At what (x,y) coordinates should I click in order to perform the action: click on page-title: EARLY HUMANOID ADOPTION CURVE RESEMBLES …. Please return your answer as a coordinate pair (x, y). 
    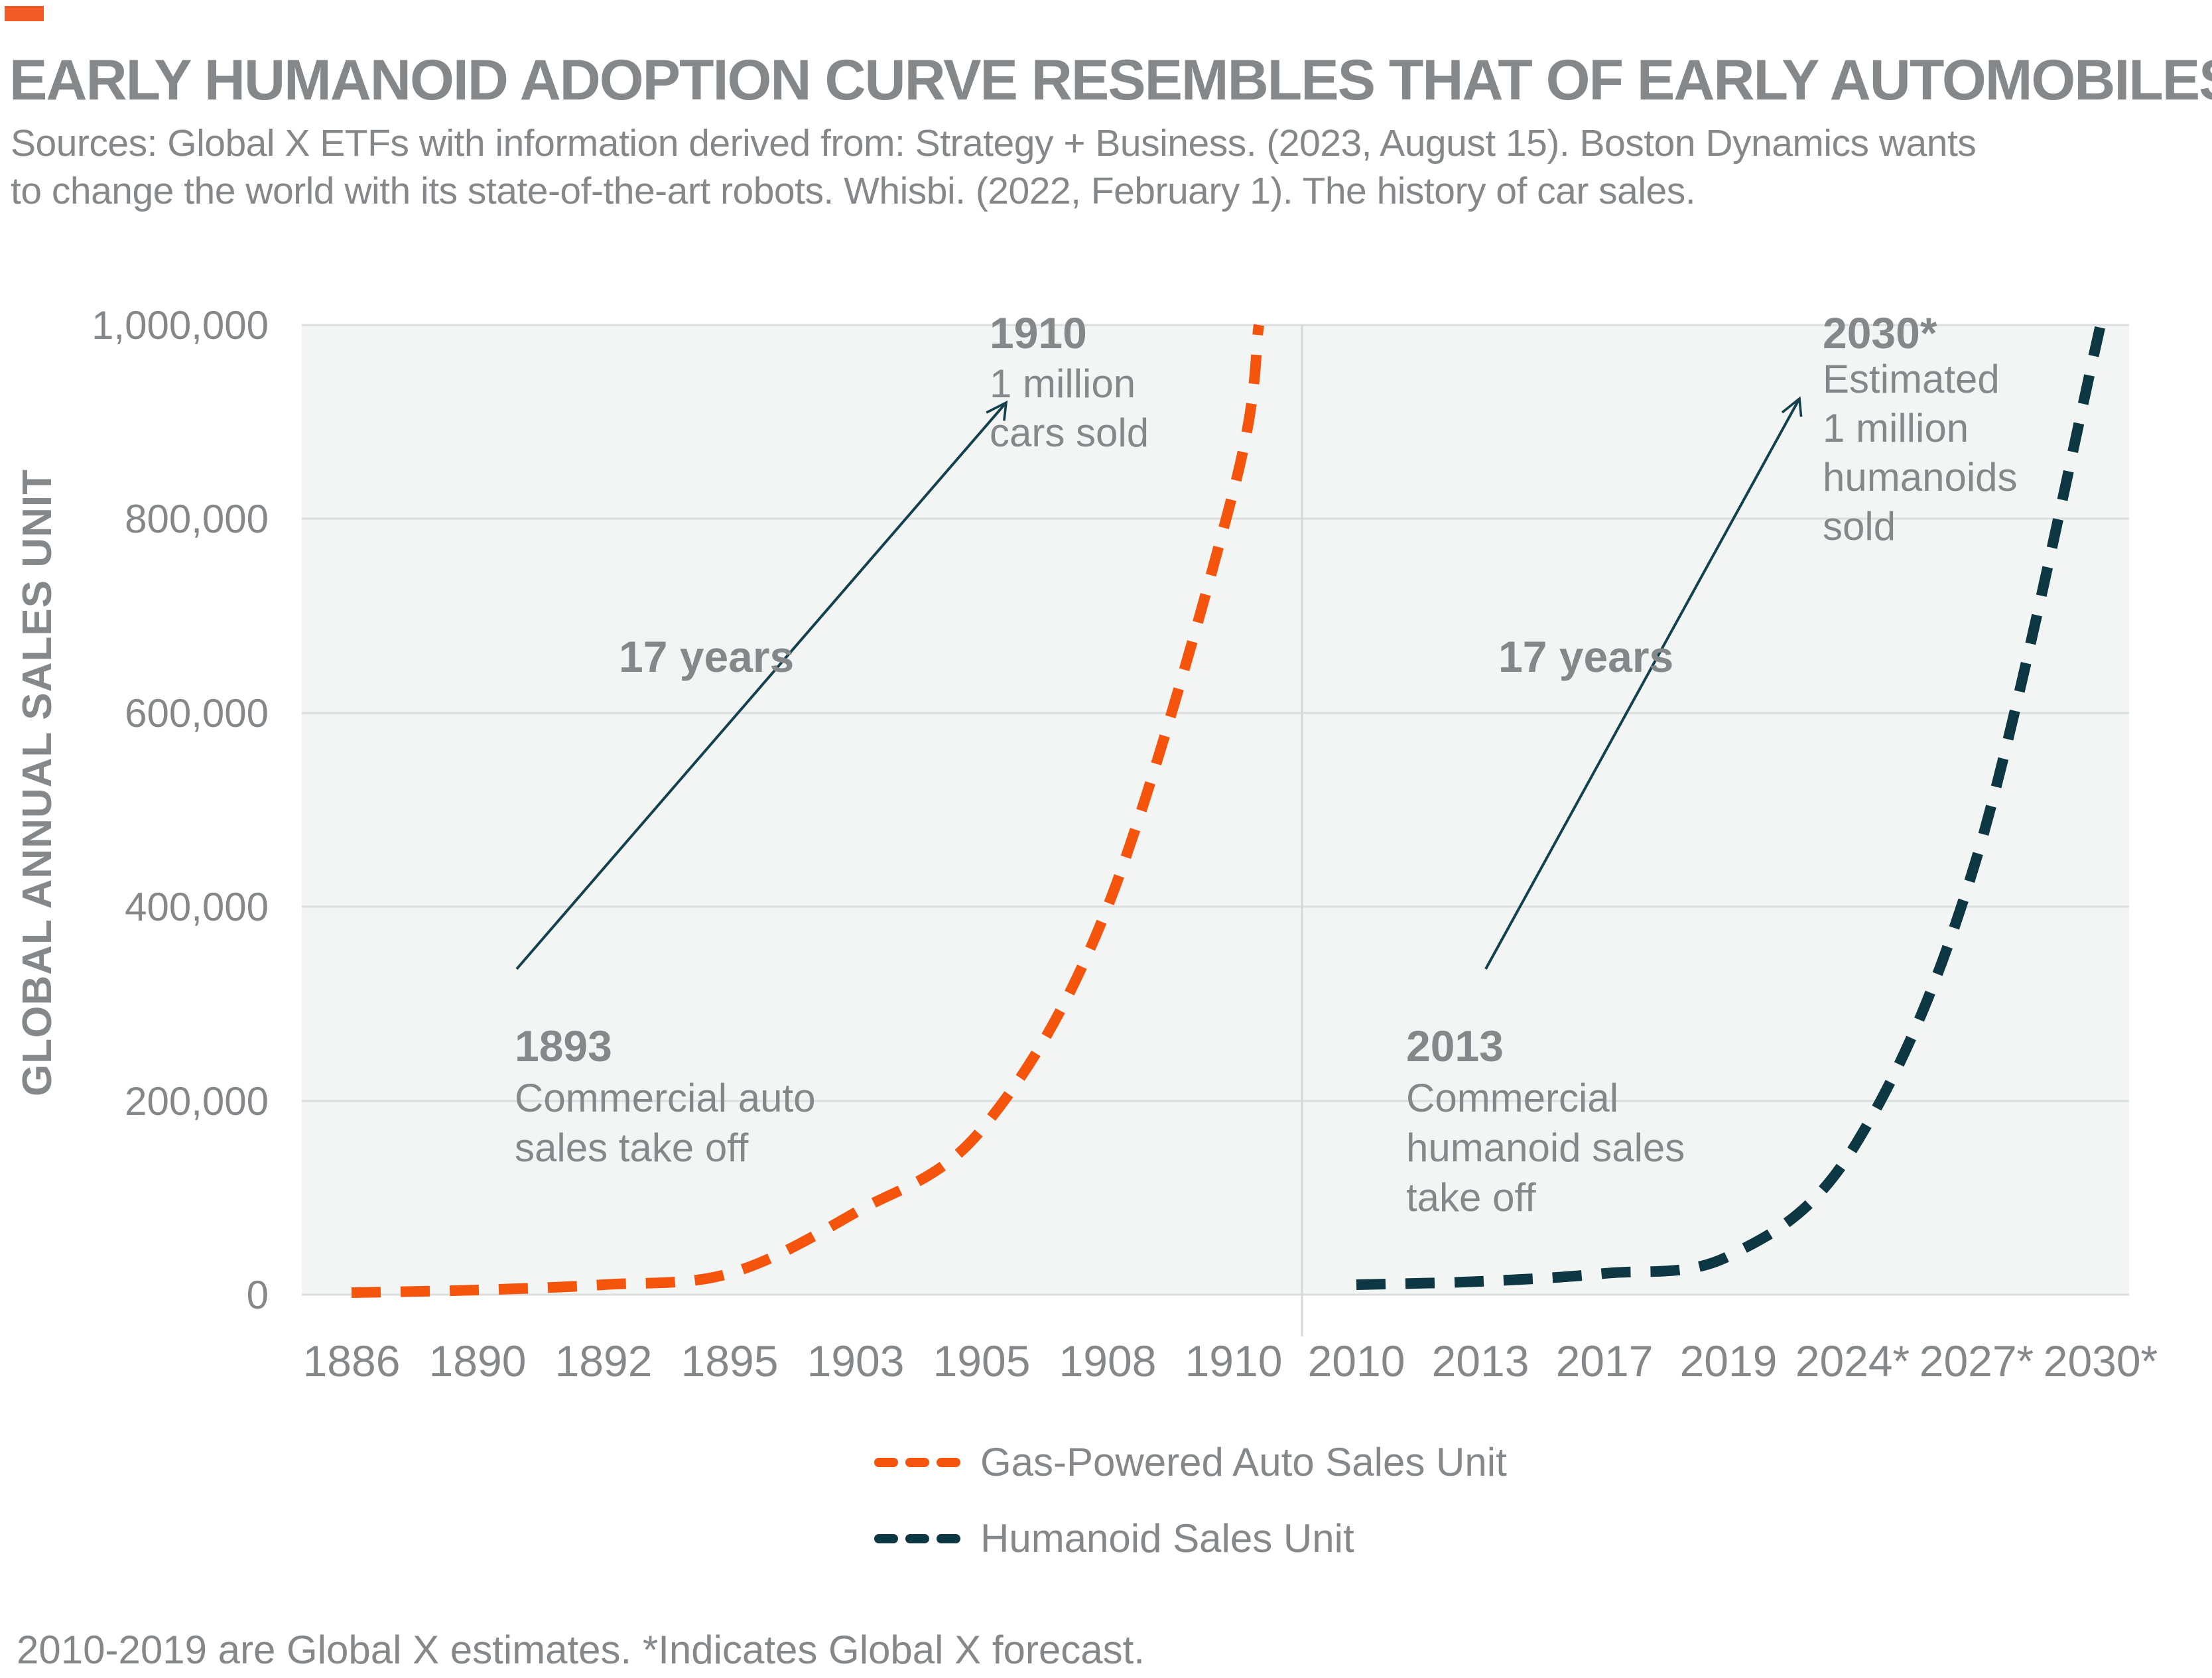
    Looking at the image, I should click on (1110, 80).